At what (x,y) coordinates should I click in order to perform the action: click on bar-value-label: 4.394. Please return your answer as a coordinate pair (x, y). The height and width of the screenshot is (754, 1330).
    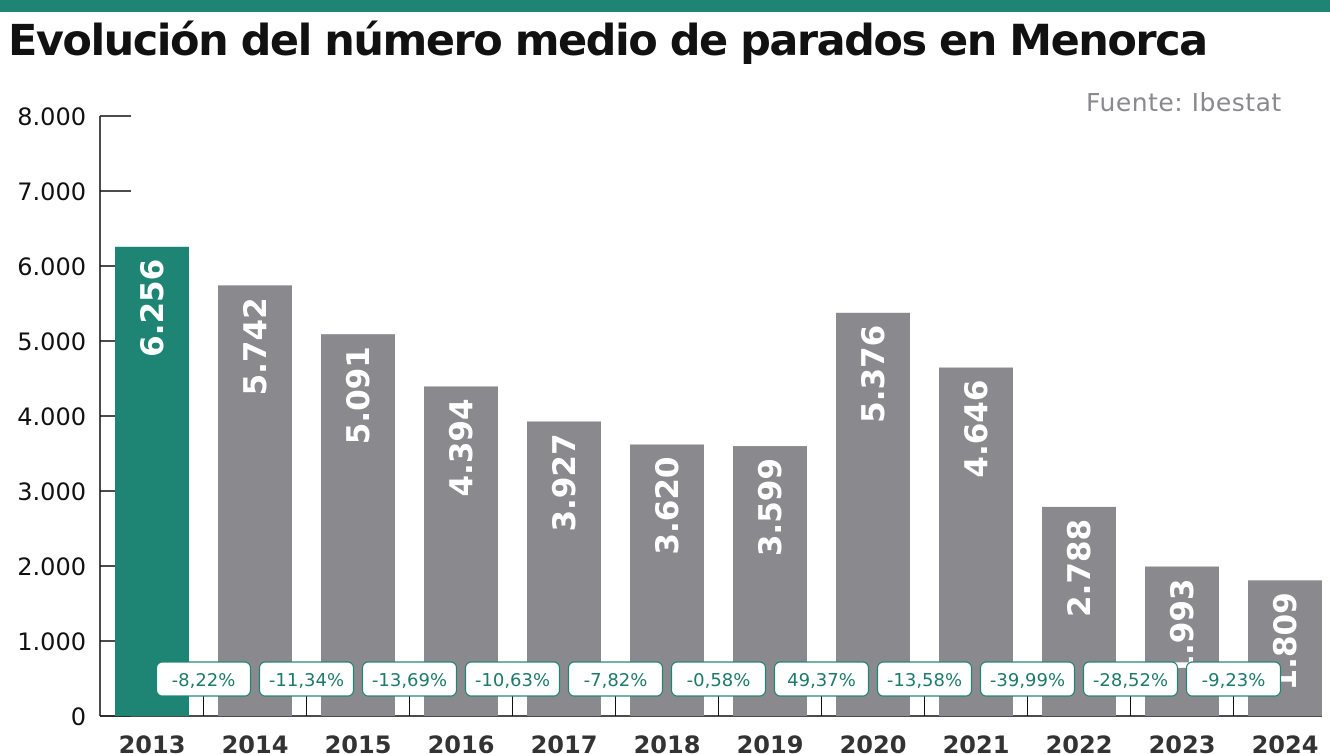
    Looking at the image, I should click on (462, 447).